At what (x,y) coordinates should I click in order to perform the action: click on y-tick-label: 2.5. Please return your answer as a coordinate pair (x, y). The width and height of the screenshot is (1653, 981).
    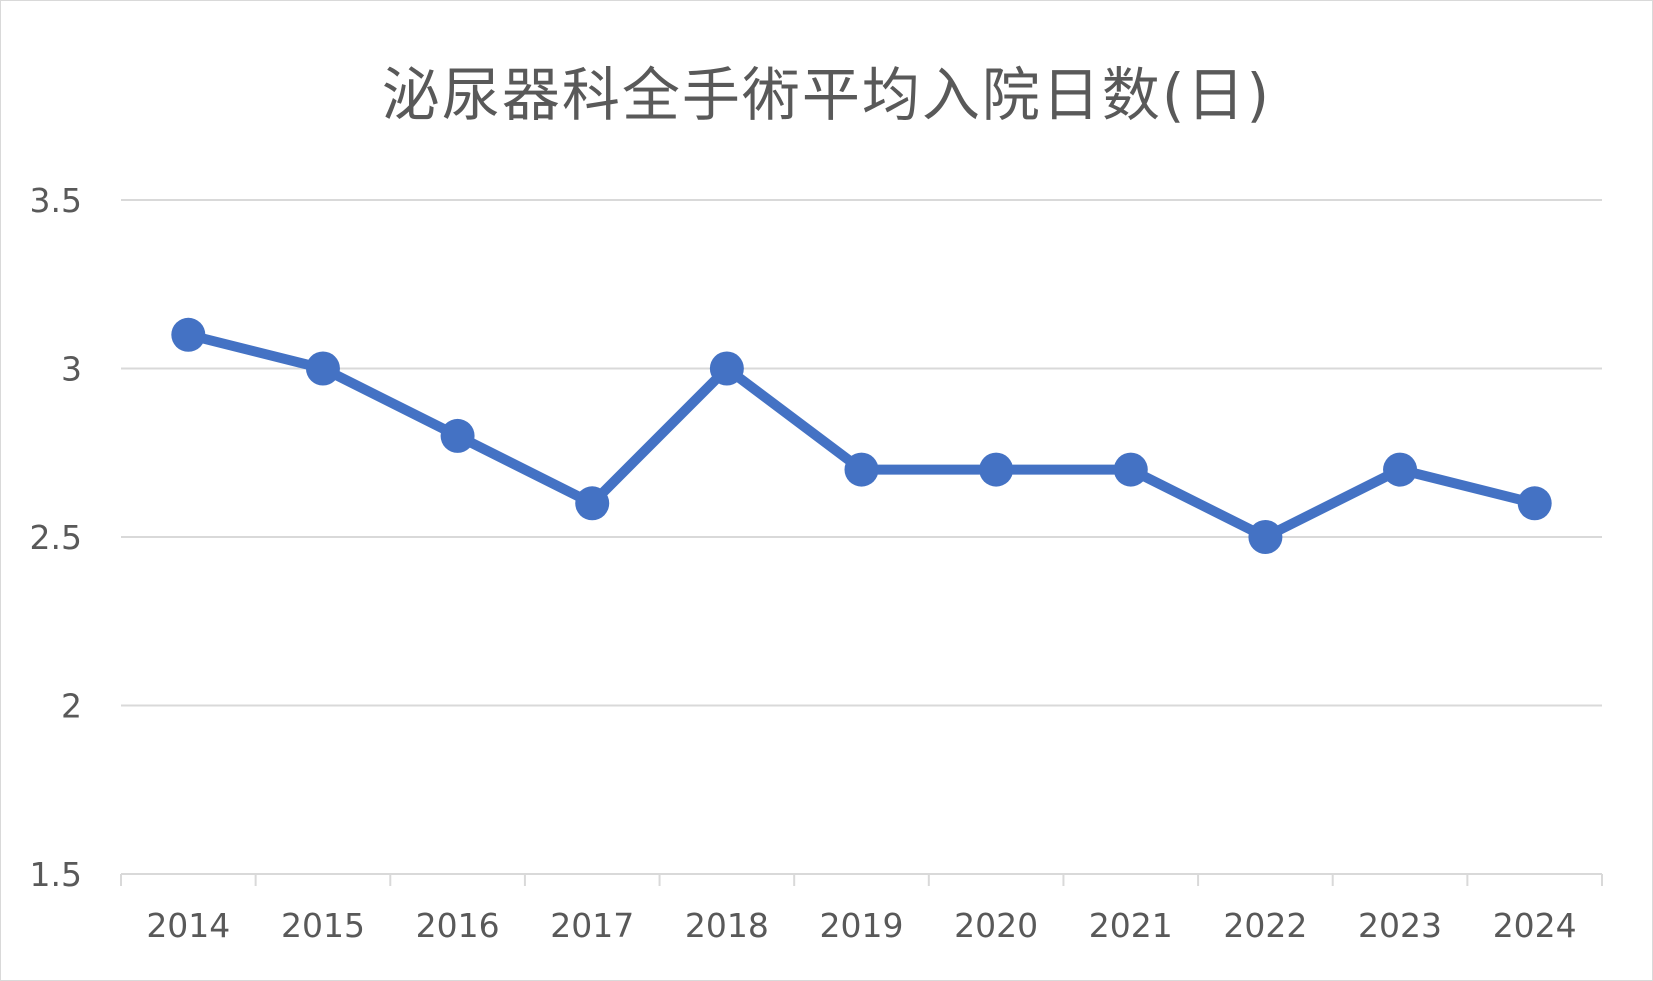
    Looking at the image, I should click on (56, 537).